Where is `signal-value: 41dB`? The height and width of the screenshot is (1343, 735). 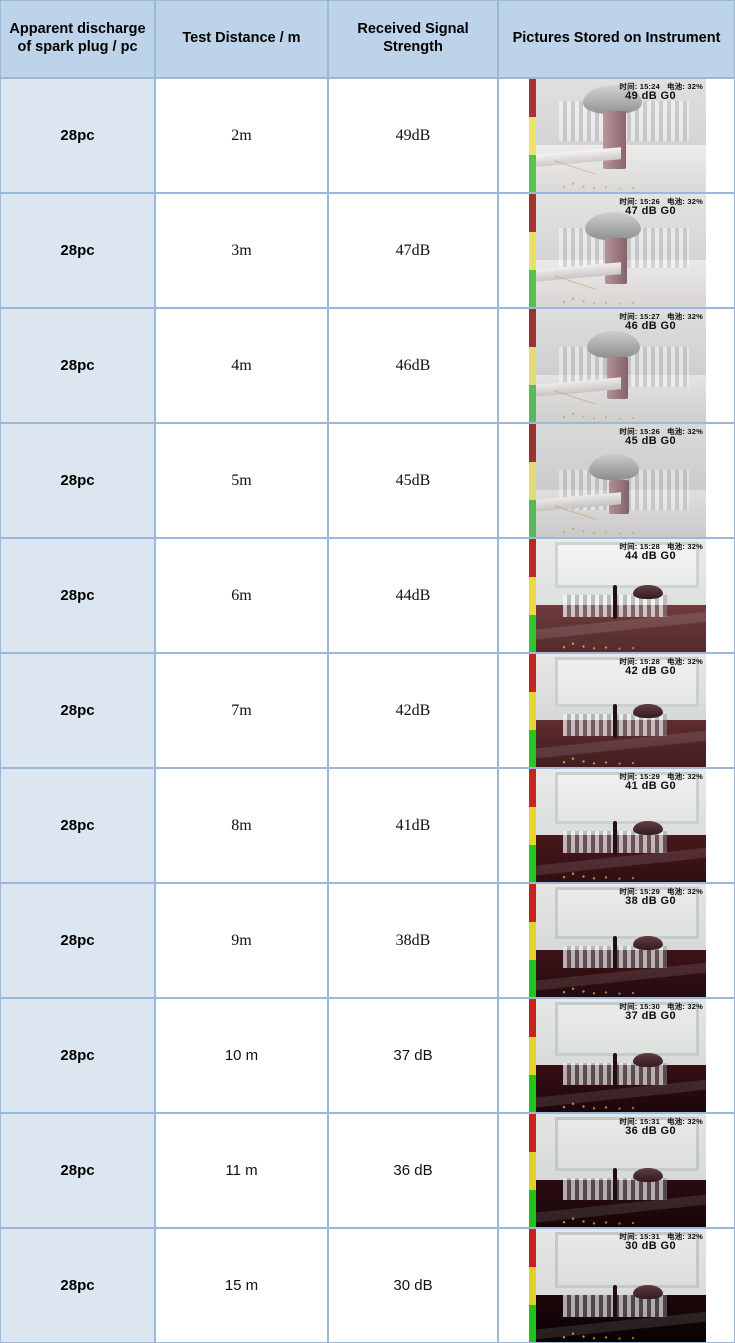 signal-value: 41dB is located at coordinates (413, 825).